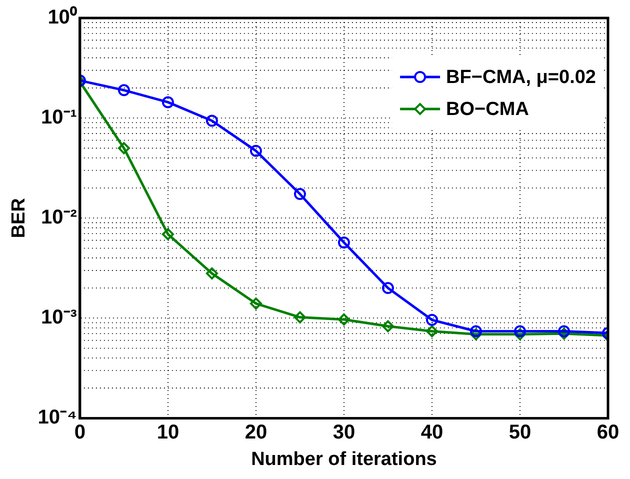  Describe the element at coordinates (520, 433) in the screenshot. I see `x-tick-label: 50` at that location.